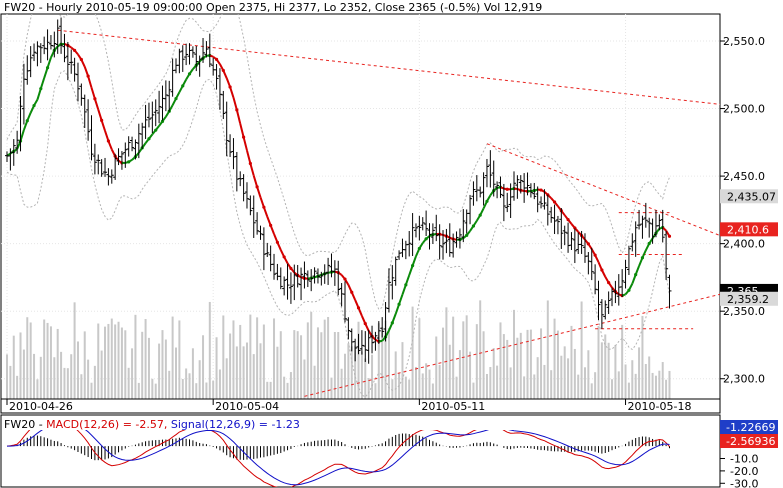 The image size is (783, 488). I want to click on price-tag-box, so click(749, 298).